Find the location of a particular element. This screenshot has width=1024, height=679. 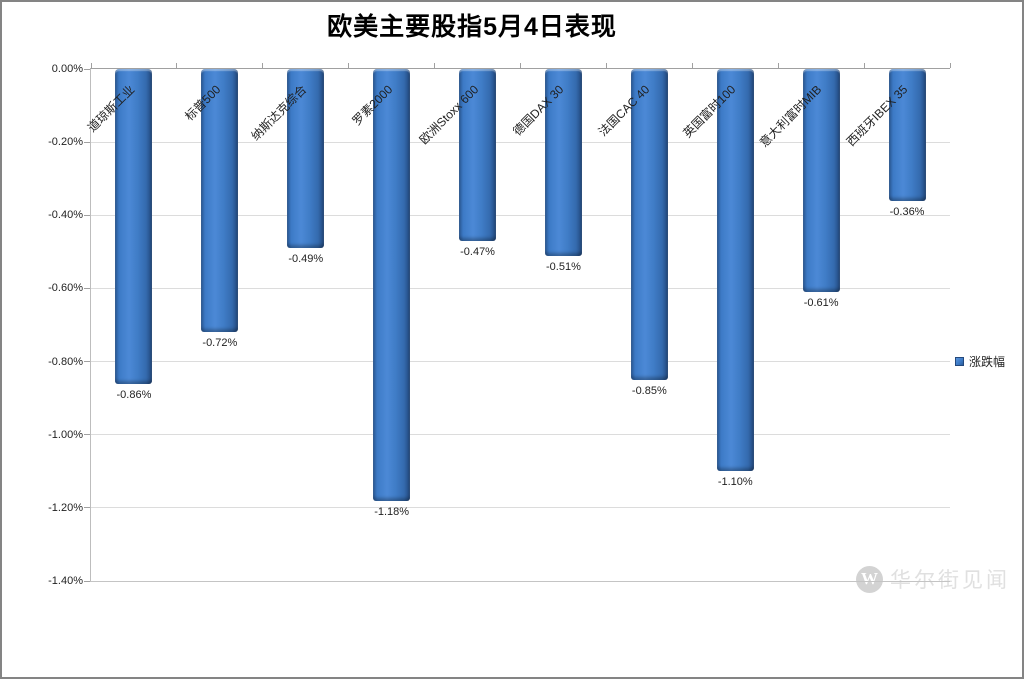

bar-value-label: -0.36% is located at coordinates (907, 211).